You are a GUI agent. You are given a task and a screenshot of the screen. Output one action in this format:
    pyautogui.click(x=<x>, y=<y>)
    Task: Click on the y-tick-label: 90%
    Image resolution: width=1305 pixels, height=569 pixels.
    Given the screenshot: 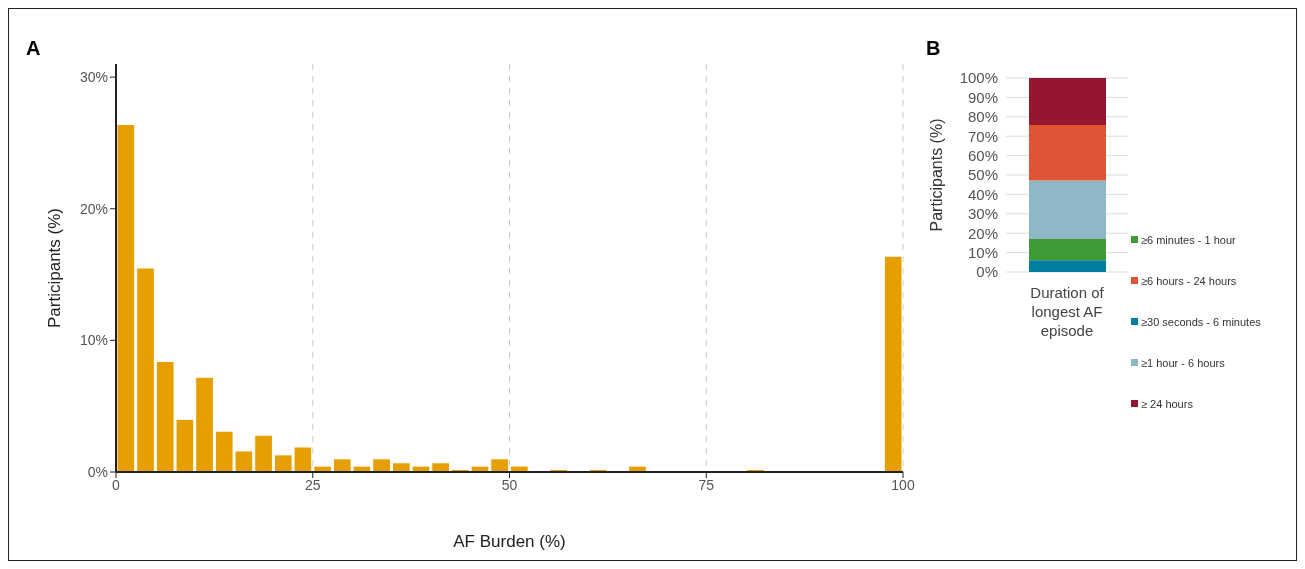 What is the action you would take?
    pyautogui.click(x=982, y=97)
    